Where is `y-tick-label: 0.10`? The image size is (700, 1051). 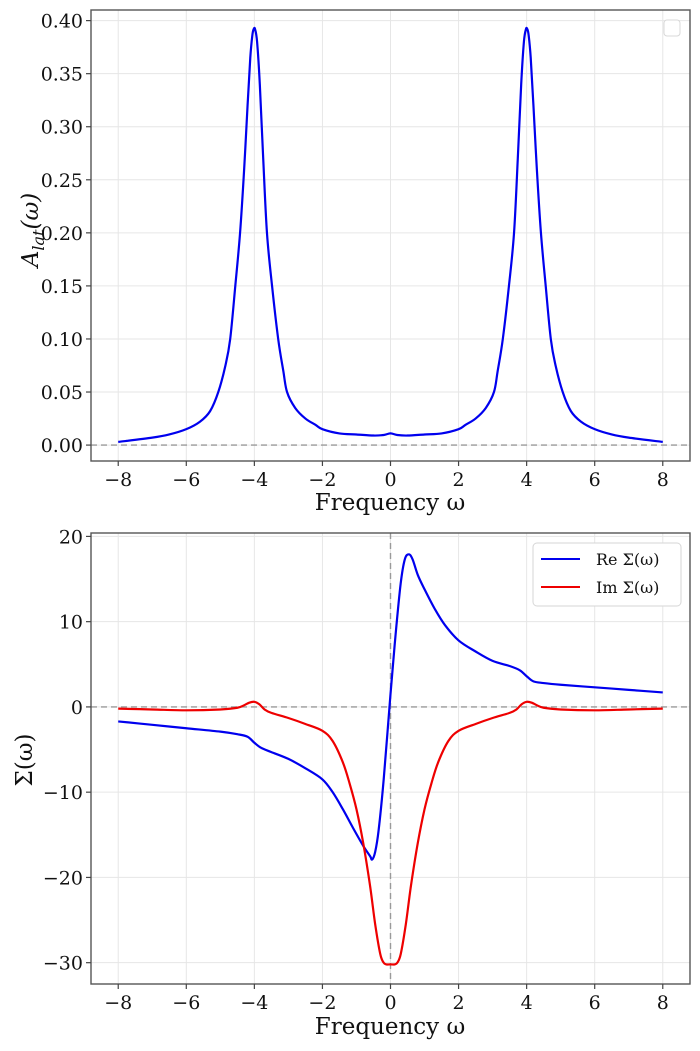
y-tick-label: 0.10 is located at coordinates (62, 340).